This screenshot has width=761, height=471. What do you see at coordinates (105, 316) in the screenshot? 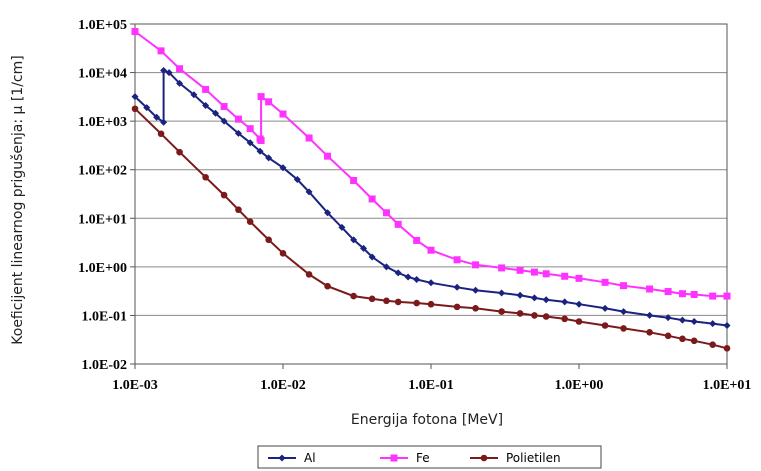
I see `y-tick-label: 1.0E-01` at bounding box center [105, 316].